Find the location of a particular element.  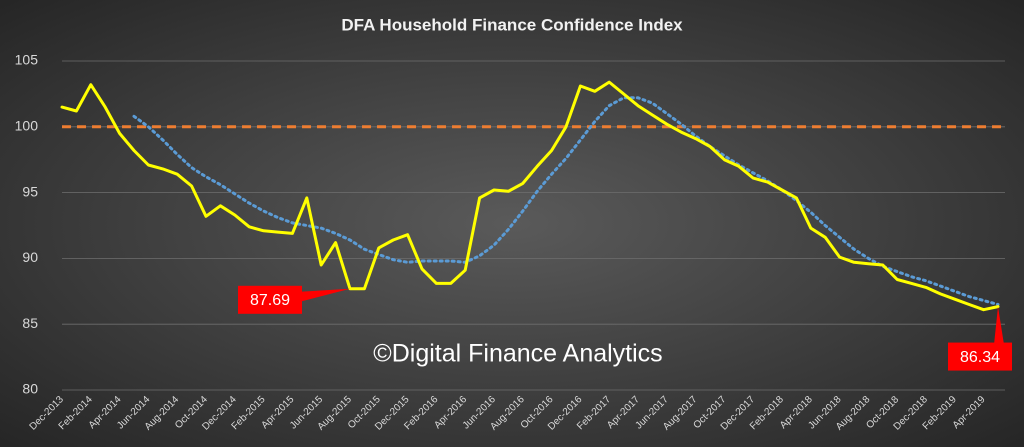

y-tick-label: 95 is located at coordinates (30, 191).